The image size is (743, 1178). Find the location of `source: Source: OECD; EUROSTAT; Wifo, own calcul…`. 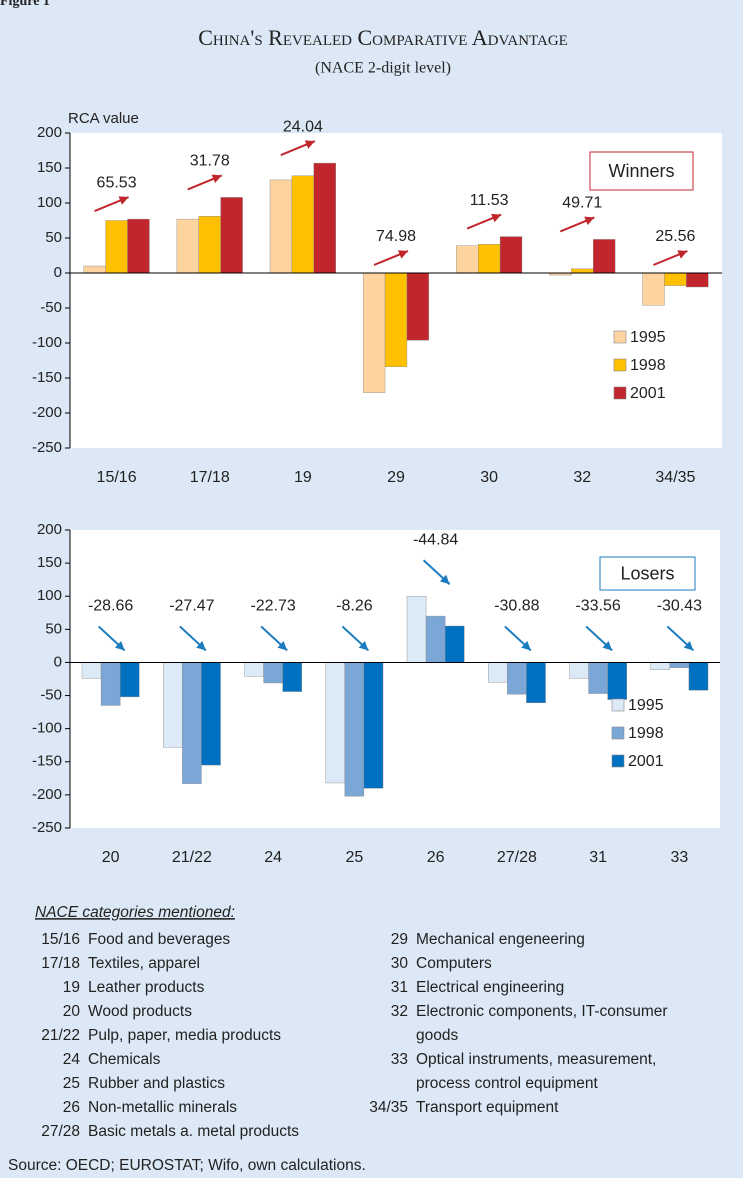

source: Source: OECD; EUROSTAT; Wifo, own calcul… is located at coordinates (187, 1165).